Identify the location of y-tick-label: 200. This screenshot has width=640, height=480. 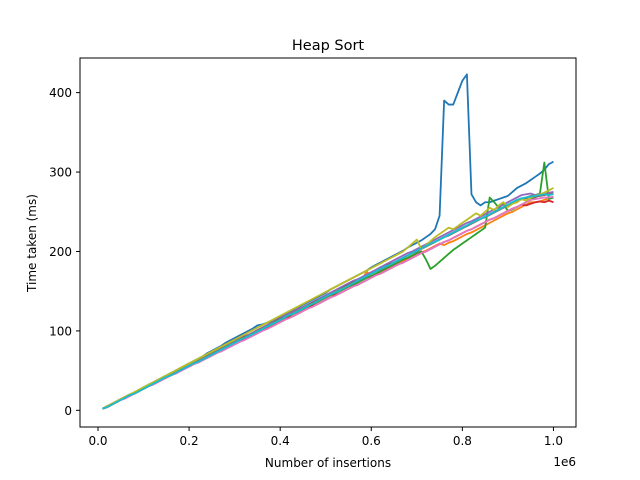
(60, 252).